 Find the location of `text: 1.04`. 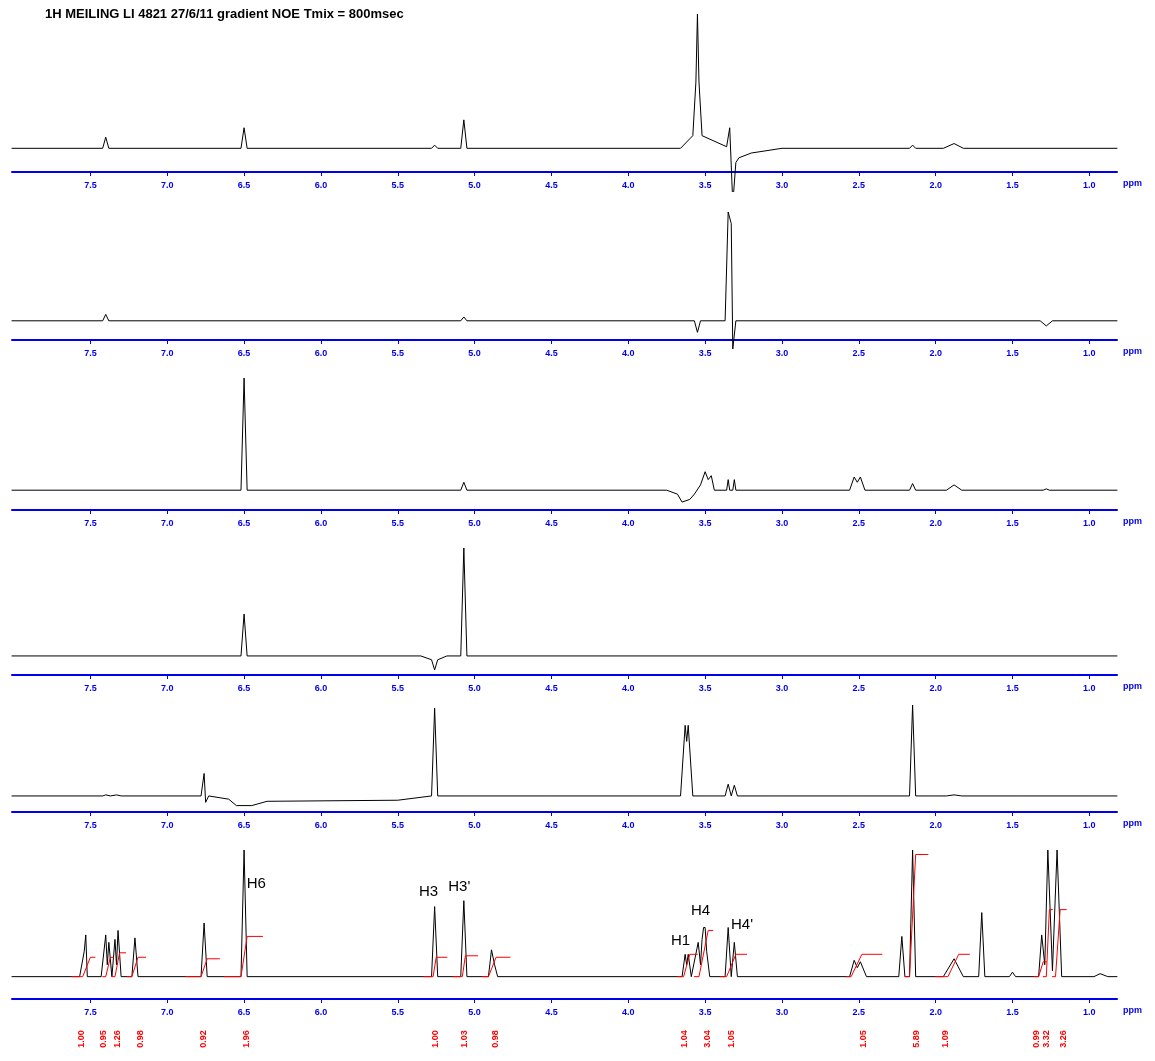

text: 1.04 is located at coordinates (683, 1039).